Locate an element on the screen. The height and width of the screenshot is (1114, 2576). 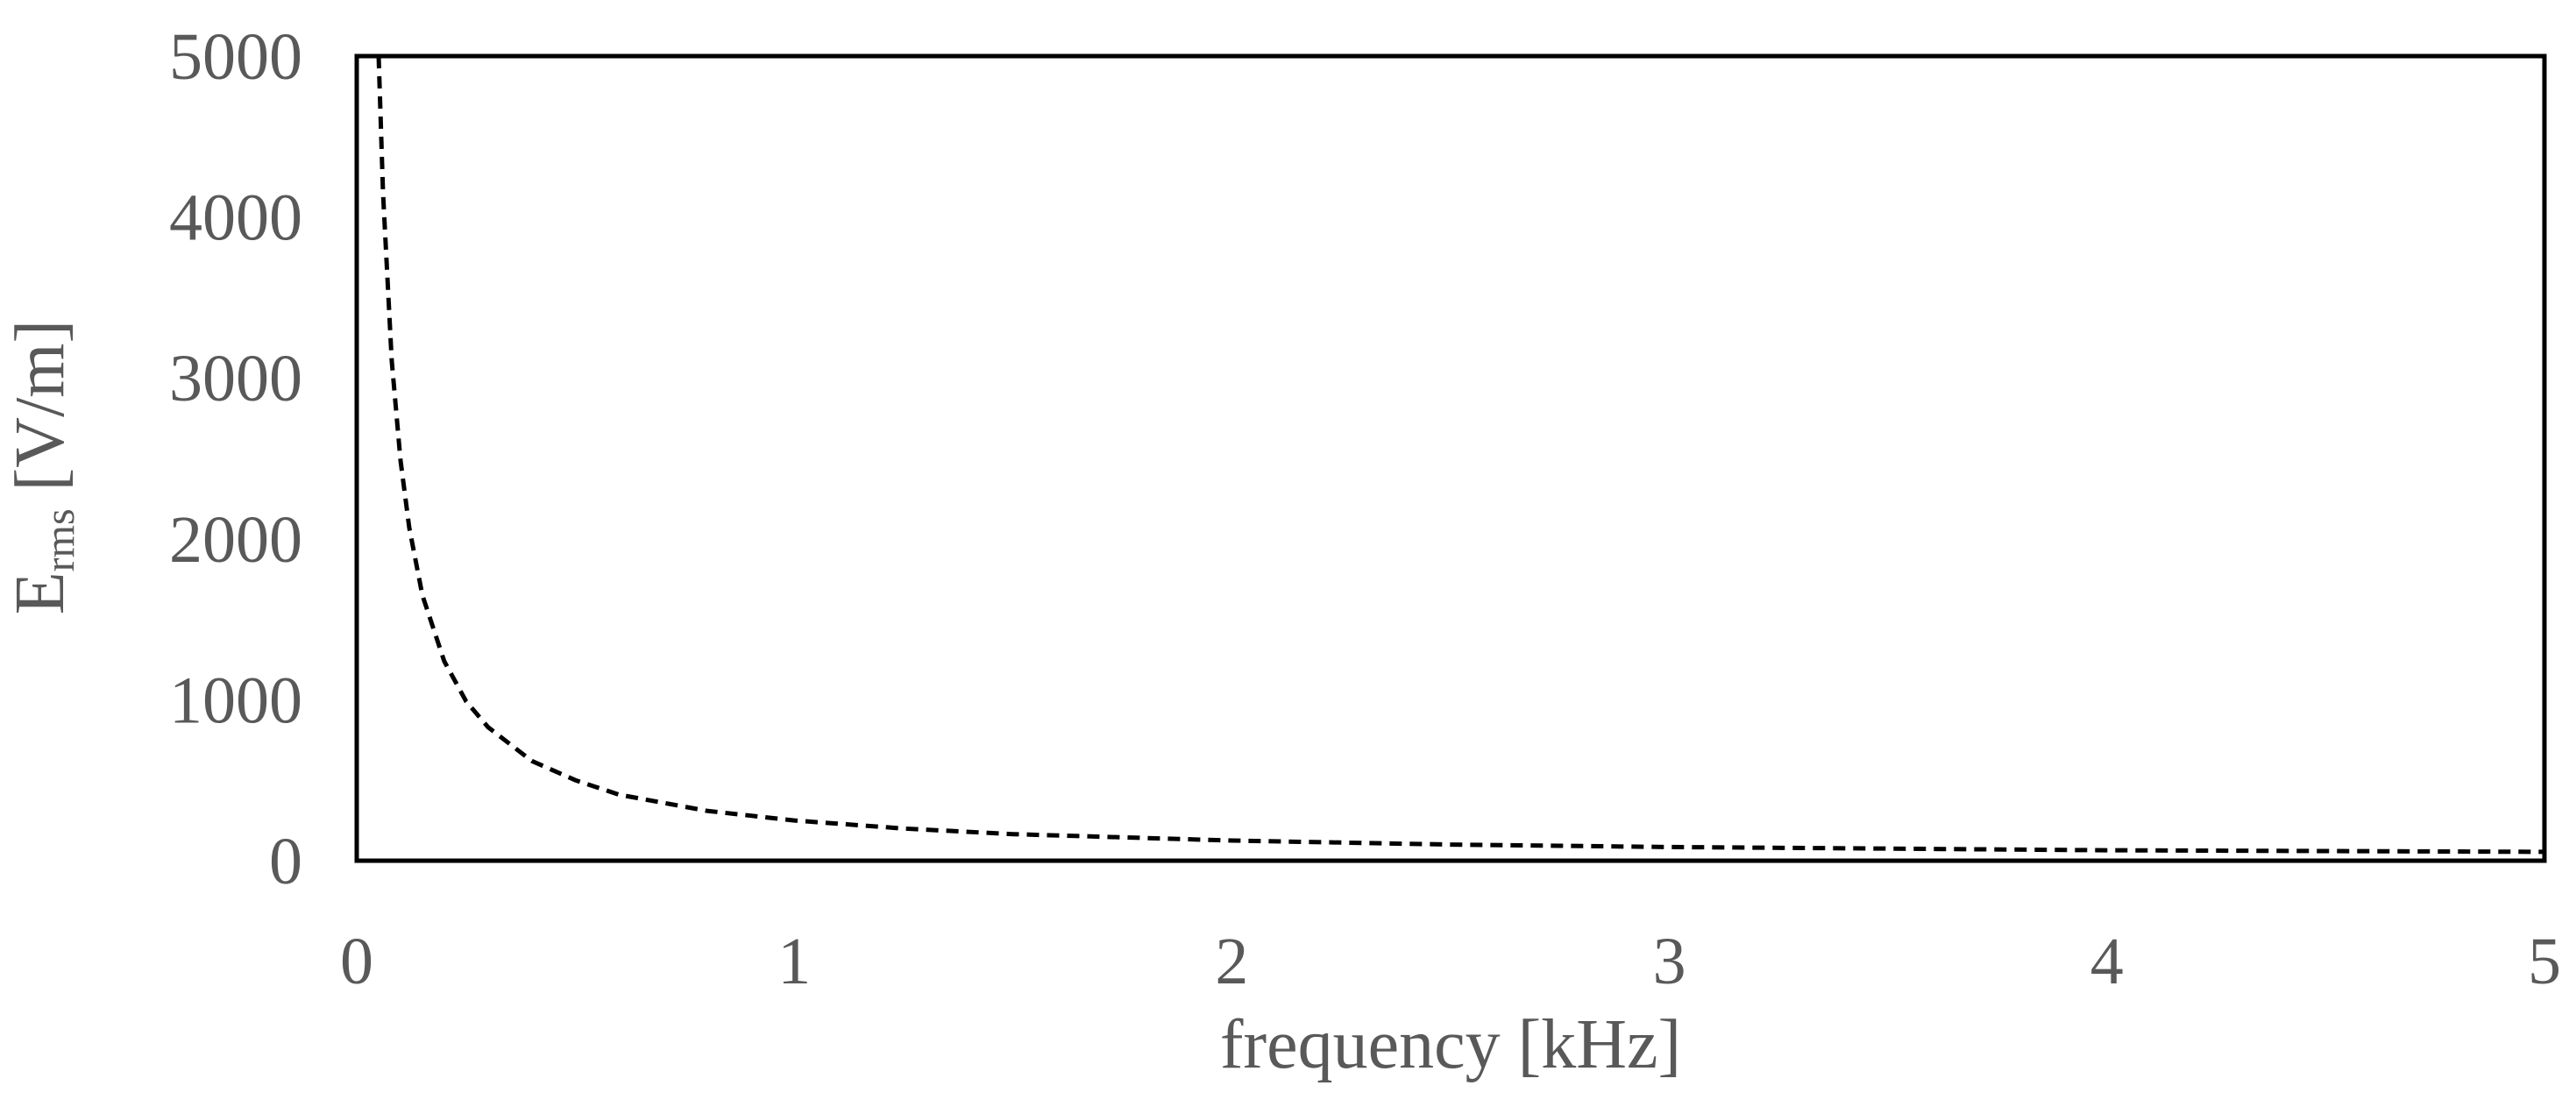
y-axis-title-unit: [V/m] is located at coordinates (40, 414).